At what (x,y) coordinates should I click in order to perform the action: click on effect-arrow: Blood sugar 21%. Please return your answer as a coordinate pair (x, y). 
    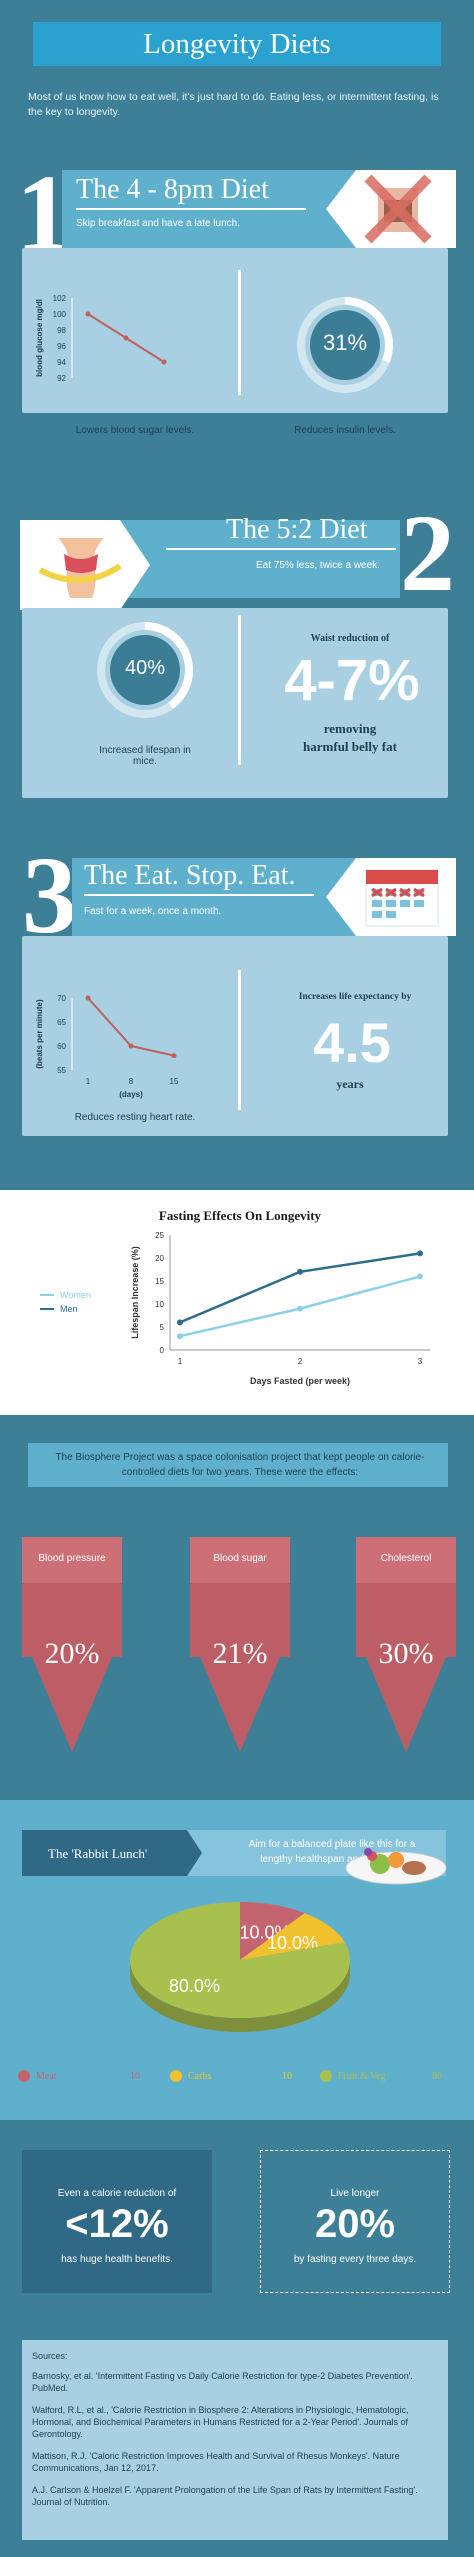
    Looking at the image, I should click on (240, 1644).